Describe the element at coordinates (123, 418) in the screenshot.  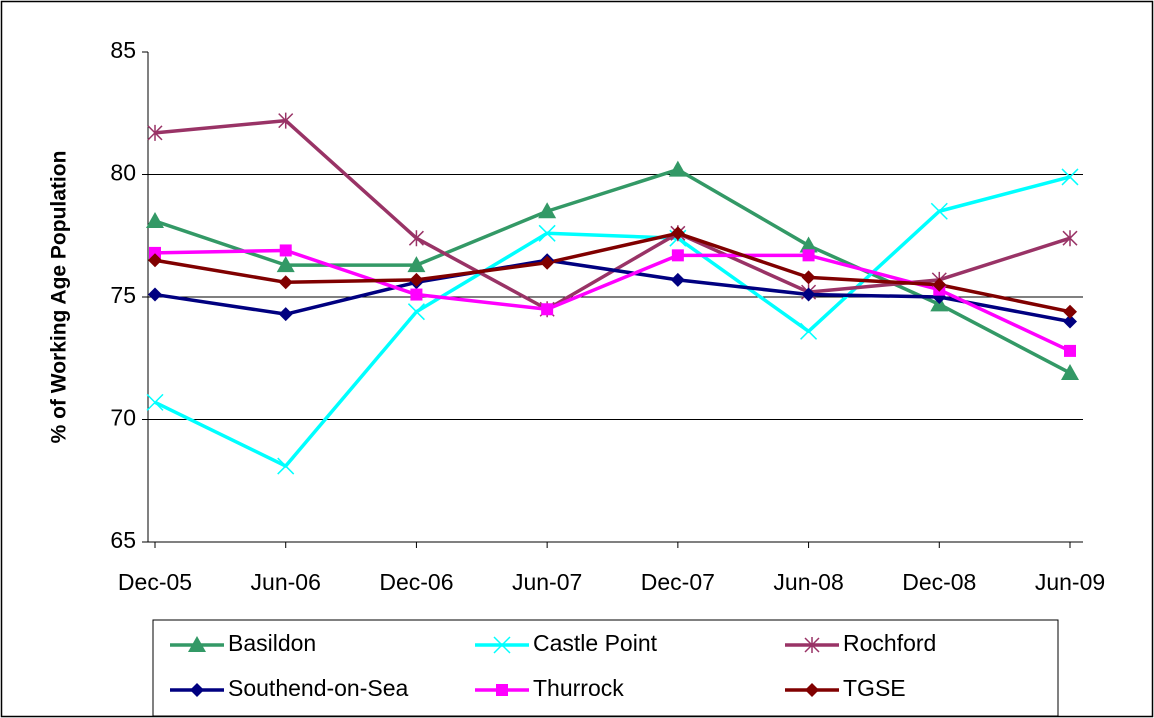
I see `y-tick-label: 70` at that location.